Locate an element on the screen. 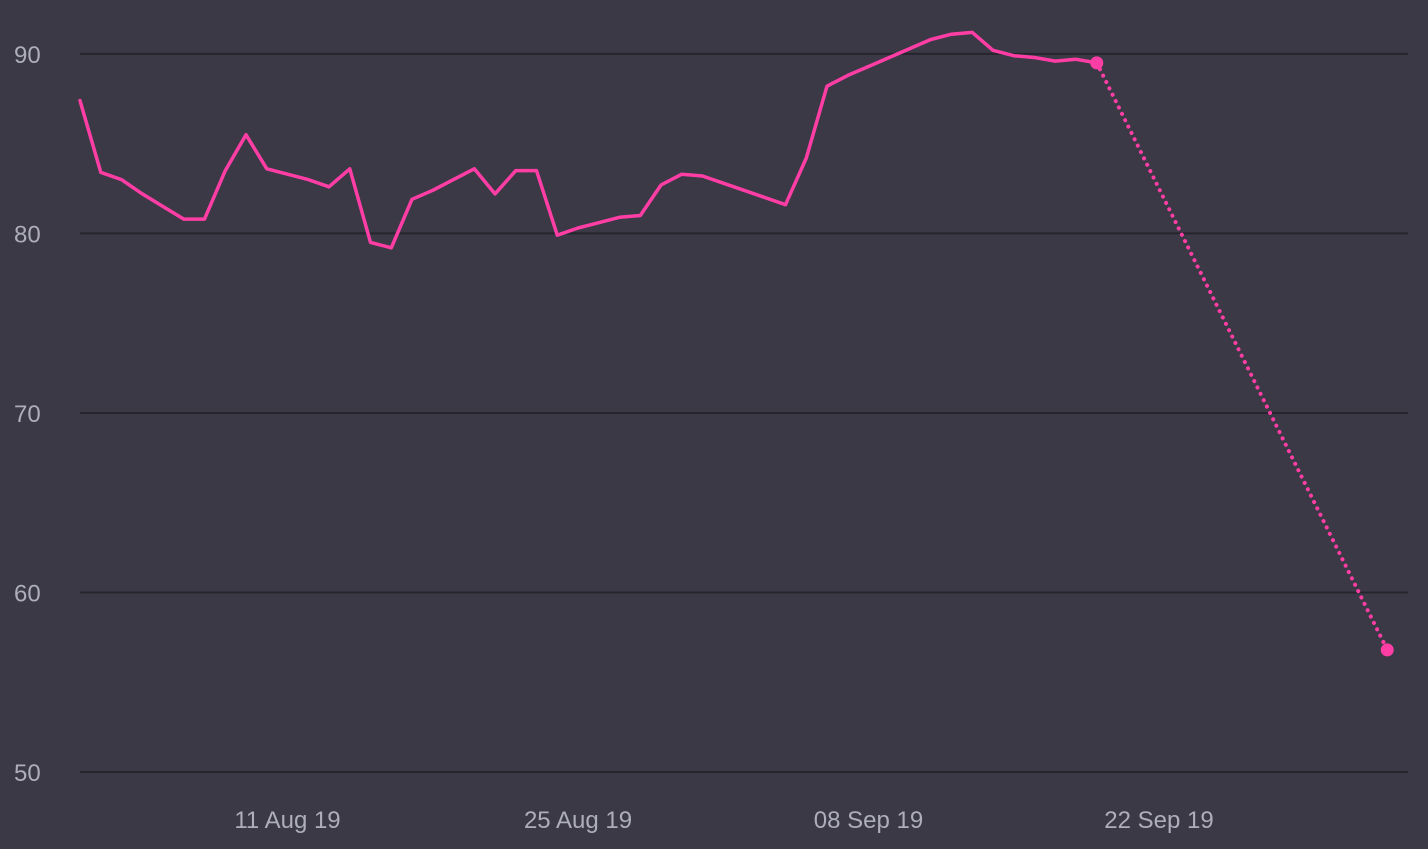 The width and height of the screenshot is (1428, 849). x-axis-tick-labels: 11 Aug 19 25 Aug 19 08 Sep 19 22 Sep 19 is located at coordinates (723, 820).